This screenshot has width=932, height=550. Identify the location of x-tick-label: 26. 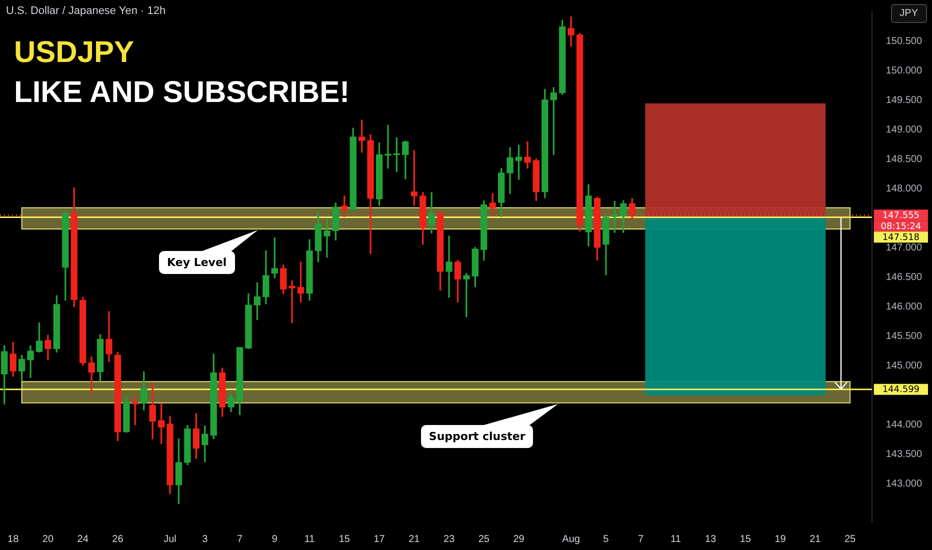
(118, 539).